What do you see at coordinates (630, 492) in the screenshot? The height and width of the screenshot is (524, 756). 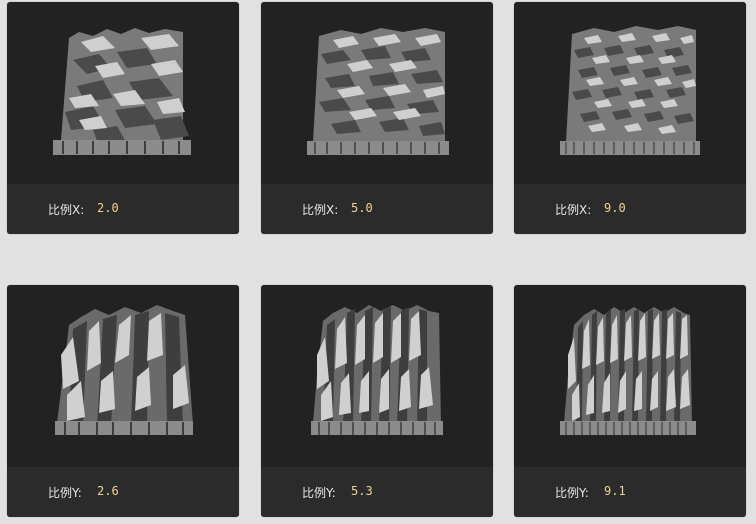 I see `card-footer: 比例Y: 9.1` at bounding box center [630, 492].